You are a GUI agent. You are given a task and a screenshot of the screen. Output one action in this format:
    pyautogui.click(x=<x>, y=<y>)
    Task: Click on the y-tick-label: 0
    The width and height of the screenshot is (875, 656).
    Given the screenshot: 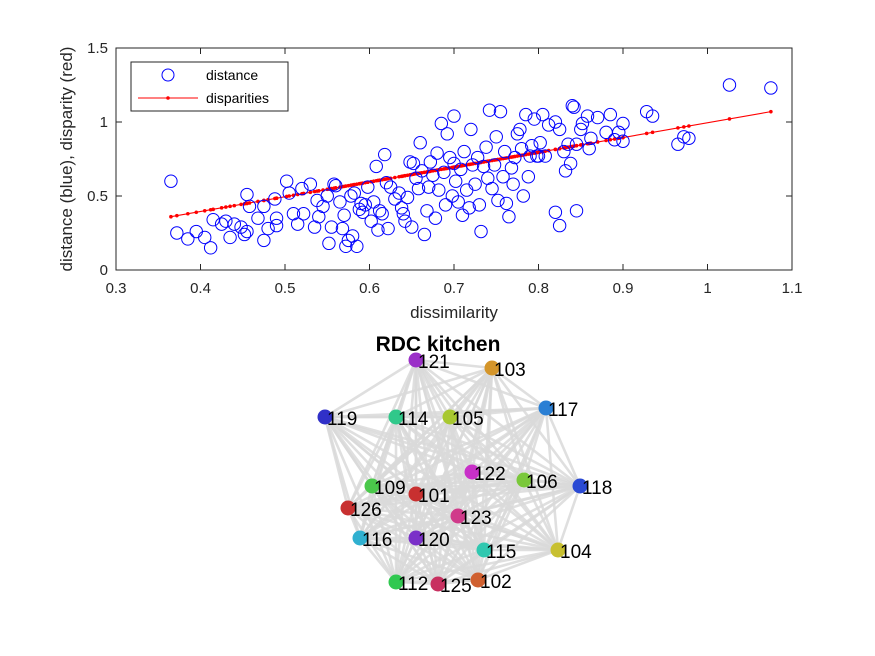 What is the action you would take?
    pyautogui.click(x=104, y=270)
    